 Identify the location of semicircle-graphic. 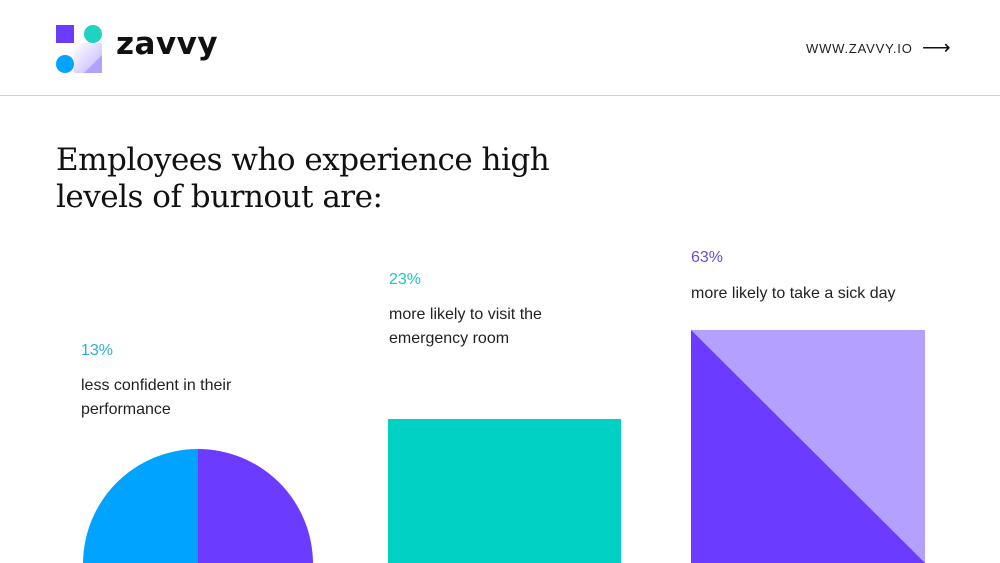
(198, 506).